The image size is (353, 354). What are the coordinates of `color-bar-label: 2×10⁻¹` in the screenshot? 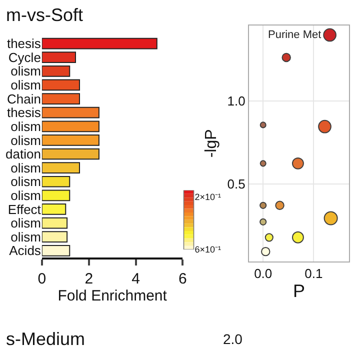 It's located at (208, 197).